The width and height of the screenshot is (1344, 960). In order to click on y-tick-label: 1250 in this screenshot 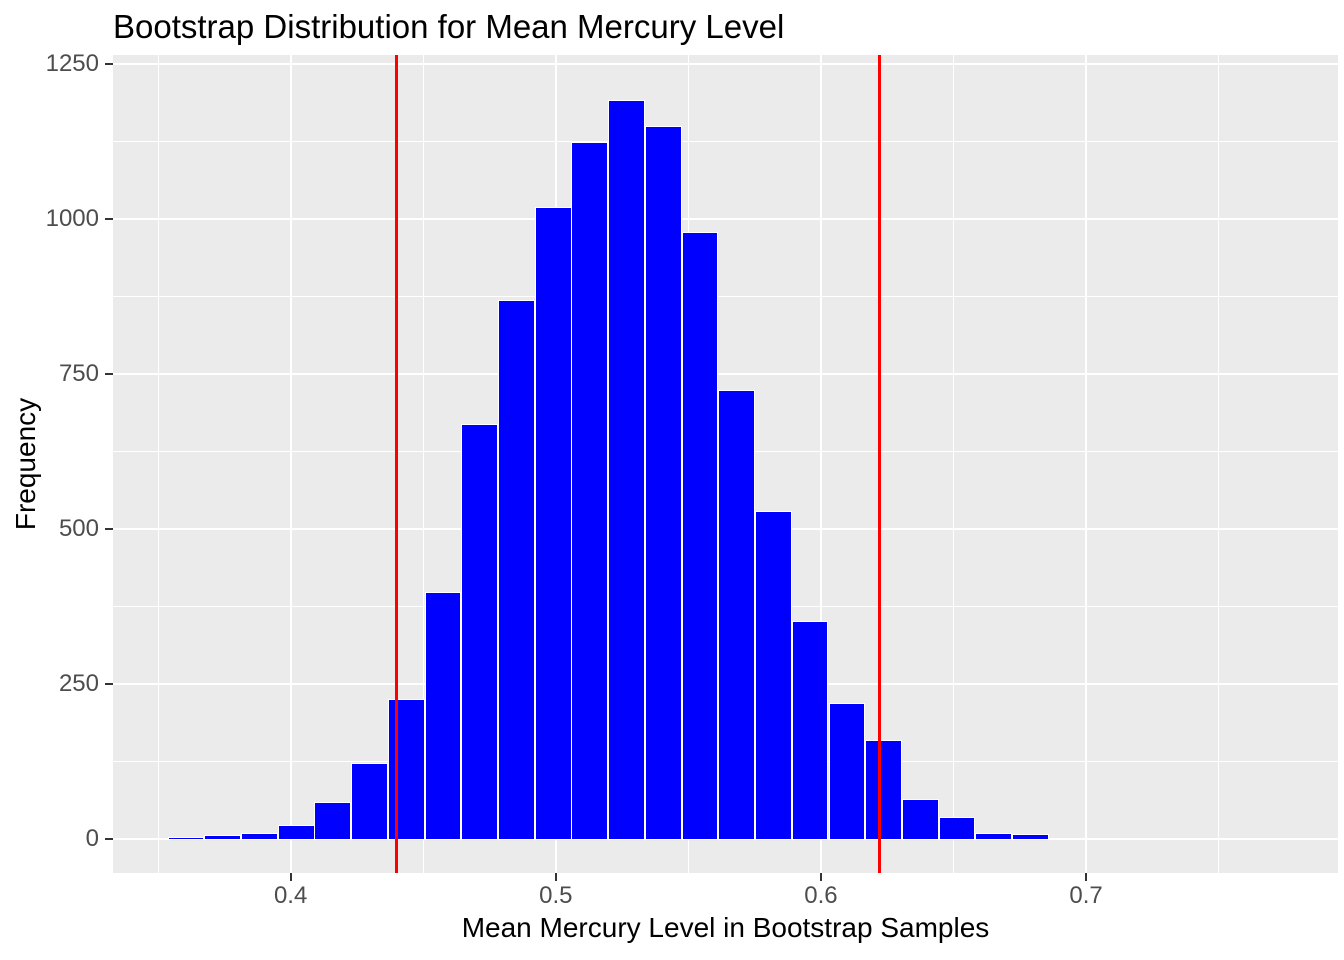, I will do `click(72, 64)`.